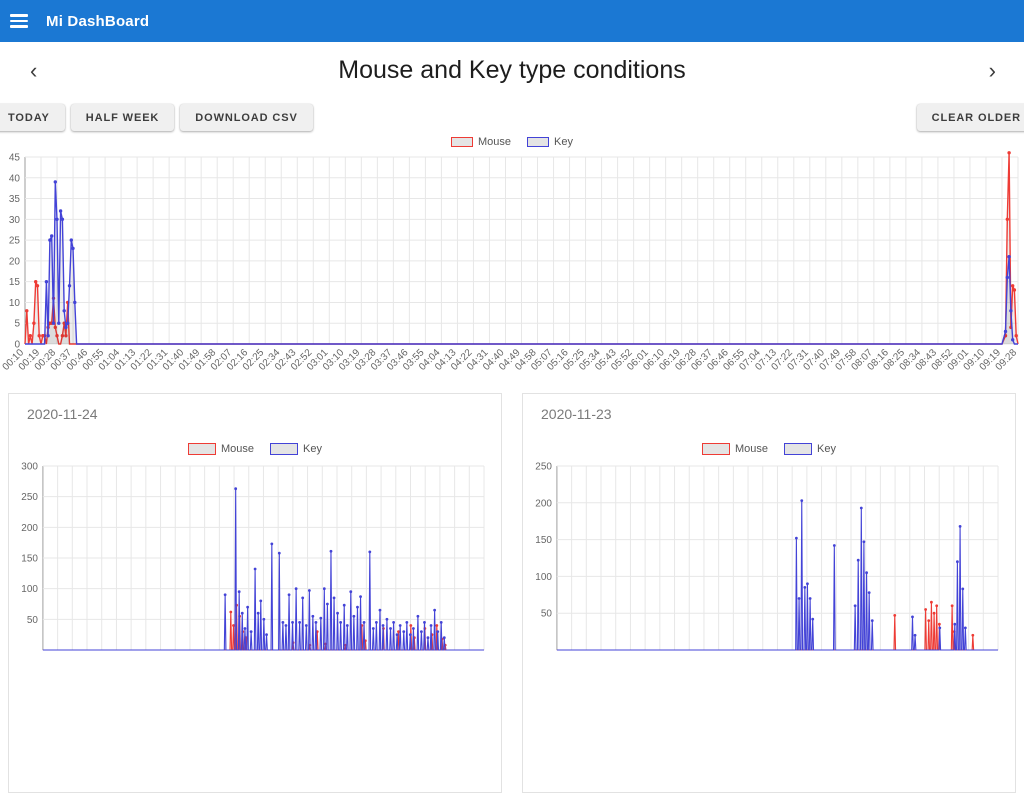 This screenshot has width=1024, height=793. I want to click on main-chart-legend: Mouse Key, so click(512, 142).